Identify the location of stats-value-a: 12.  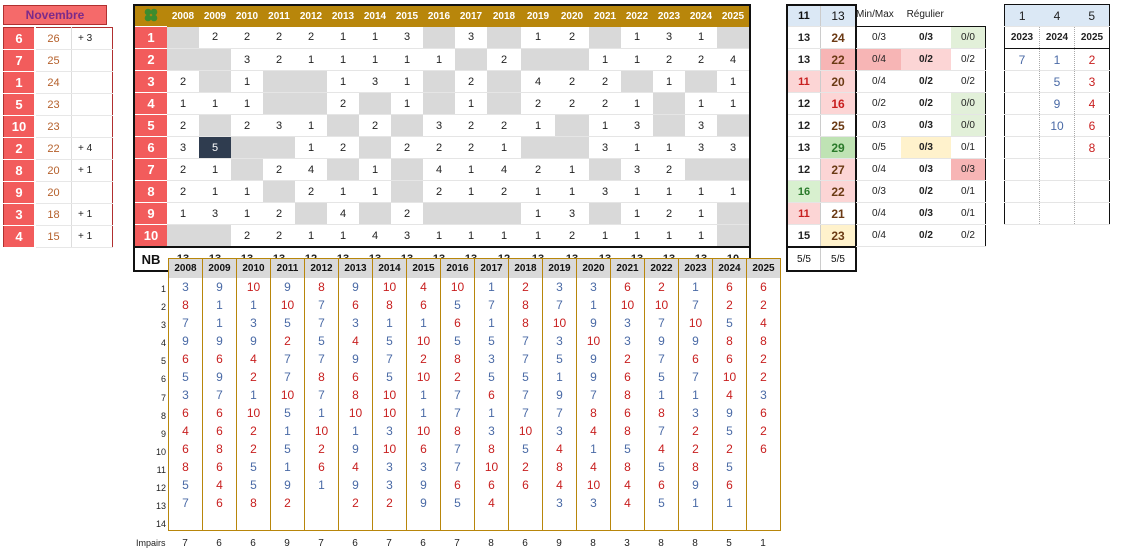
(804, 125).